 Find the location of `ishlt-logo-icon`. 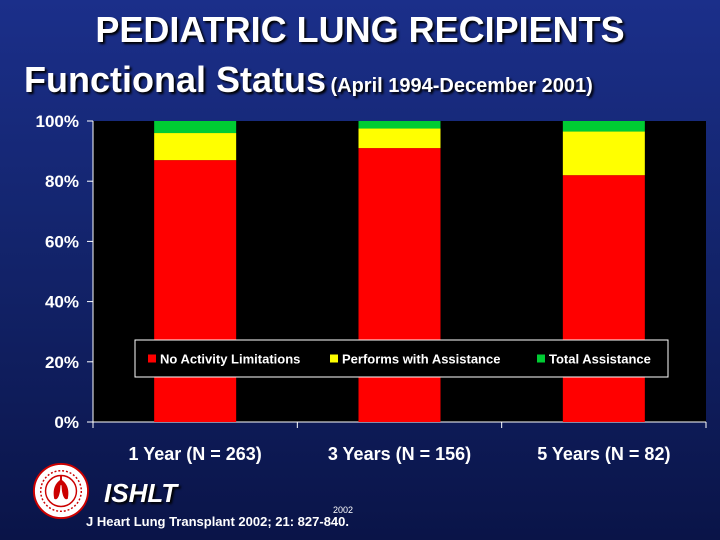

ishlt-logo-icon is located at coordinates (61, 491).